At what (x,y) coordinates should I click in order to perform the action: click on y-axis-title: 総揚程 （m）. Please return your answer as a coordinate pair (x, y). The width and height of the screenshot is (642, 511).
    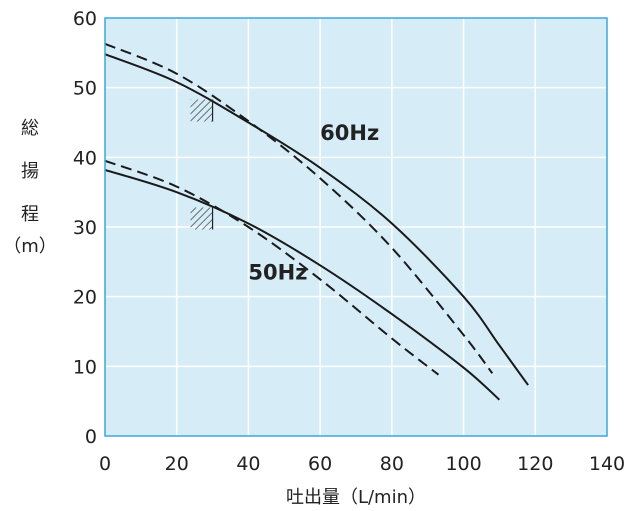
    Looking at the image, I should click on (30, 187).